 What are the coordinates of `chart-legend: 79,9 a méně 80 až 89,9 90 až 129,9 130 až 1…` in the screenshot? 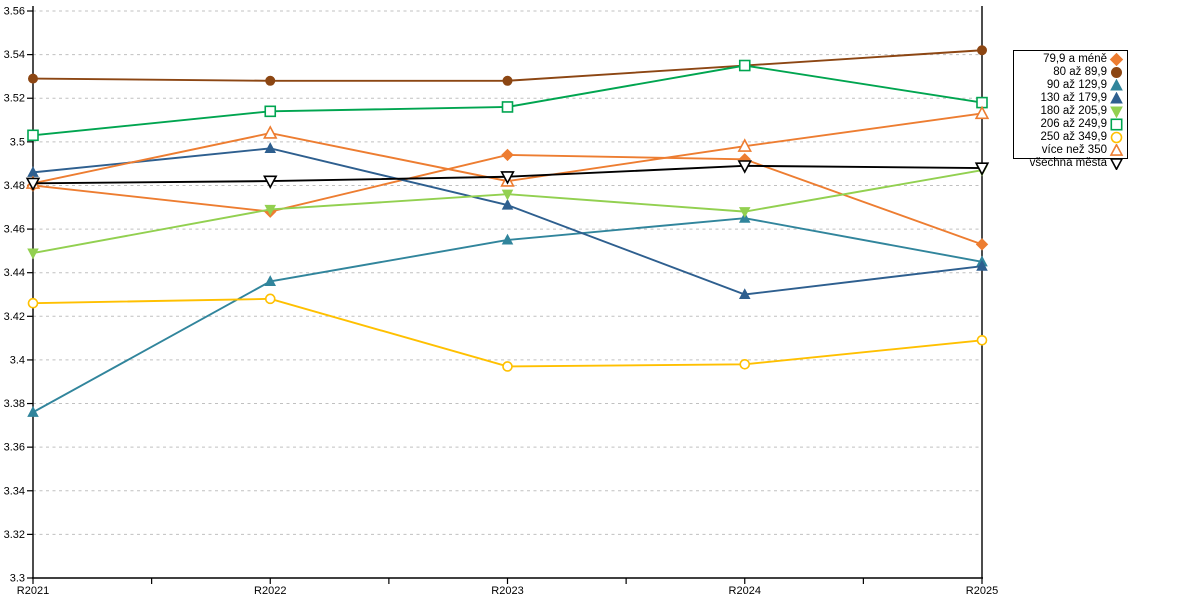 It's located at (1070, 110).